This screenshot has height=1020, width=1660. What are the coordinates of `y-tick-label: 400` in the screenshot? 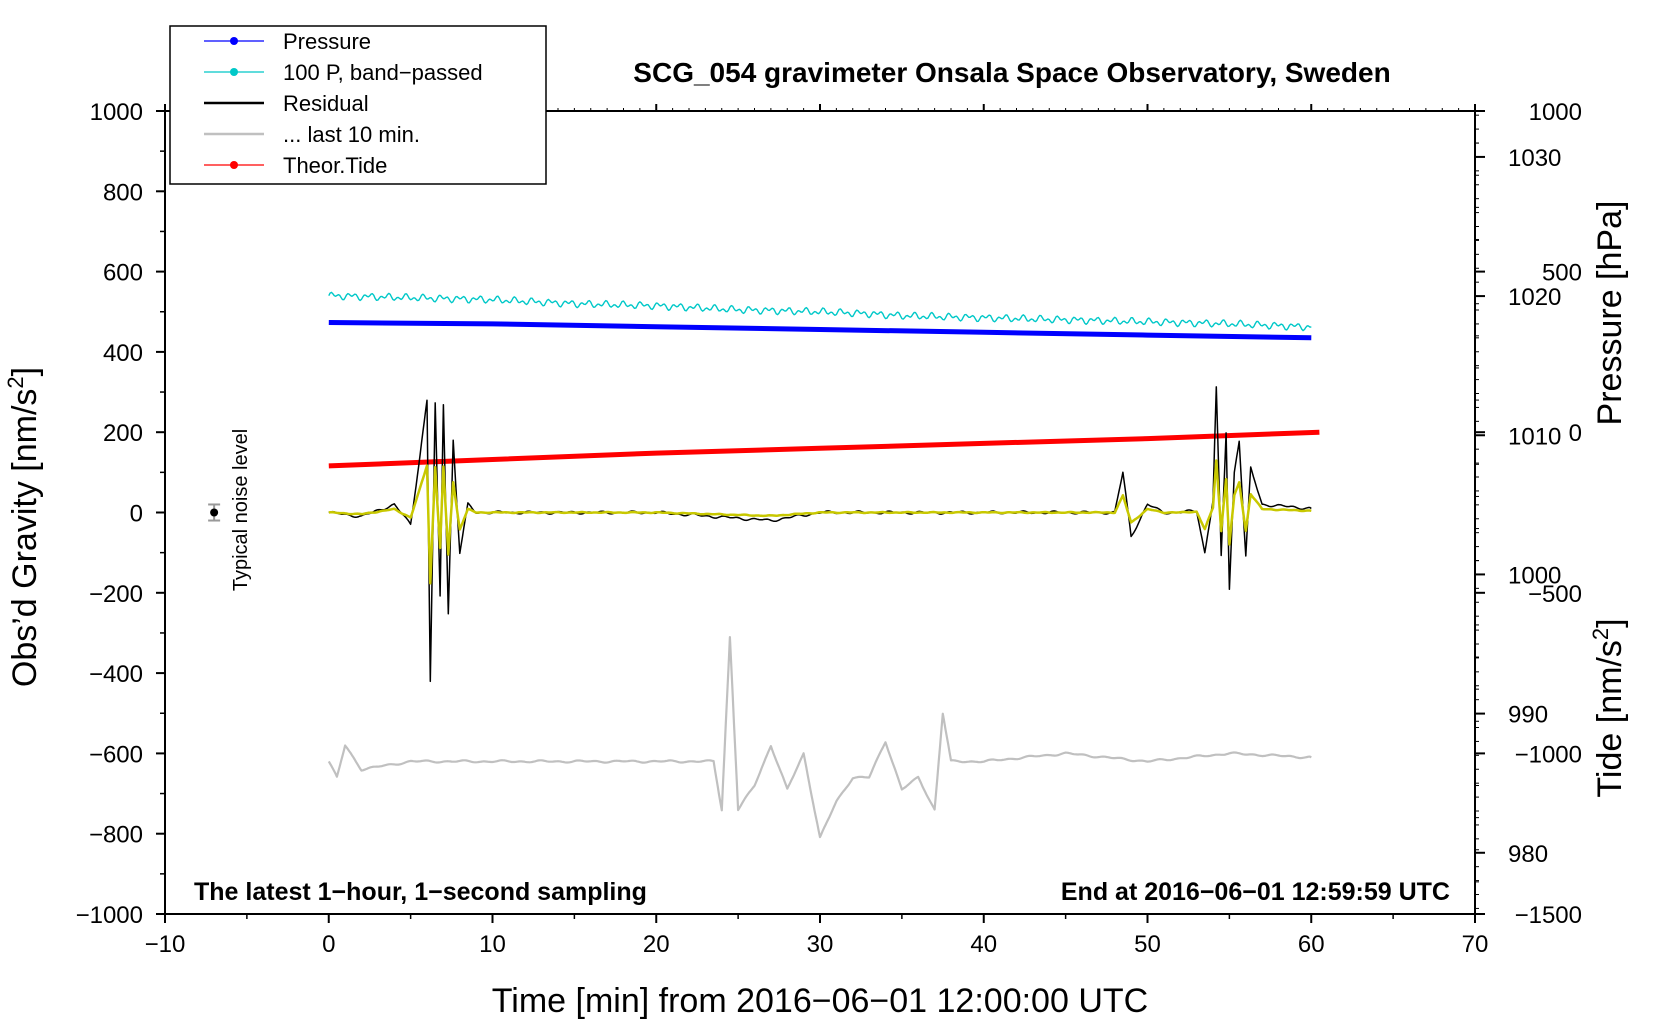 It's located at (123, 353).